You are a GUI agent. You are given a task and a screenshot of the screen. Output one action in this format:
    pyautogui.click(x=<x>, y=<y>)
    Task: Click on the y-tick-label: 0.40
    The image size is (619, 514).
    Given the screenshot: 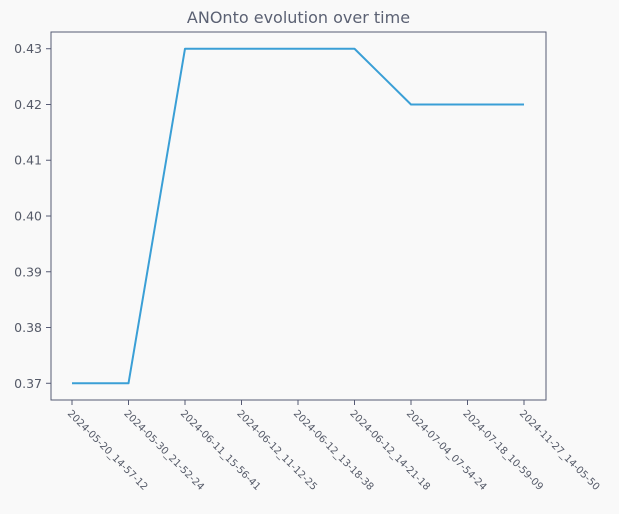 What is the action you would take?
    pyautogui.click(x=28, y=216)
    